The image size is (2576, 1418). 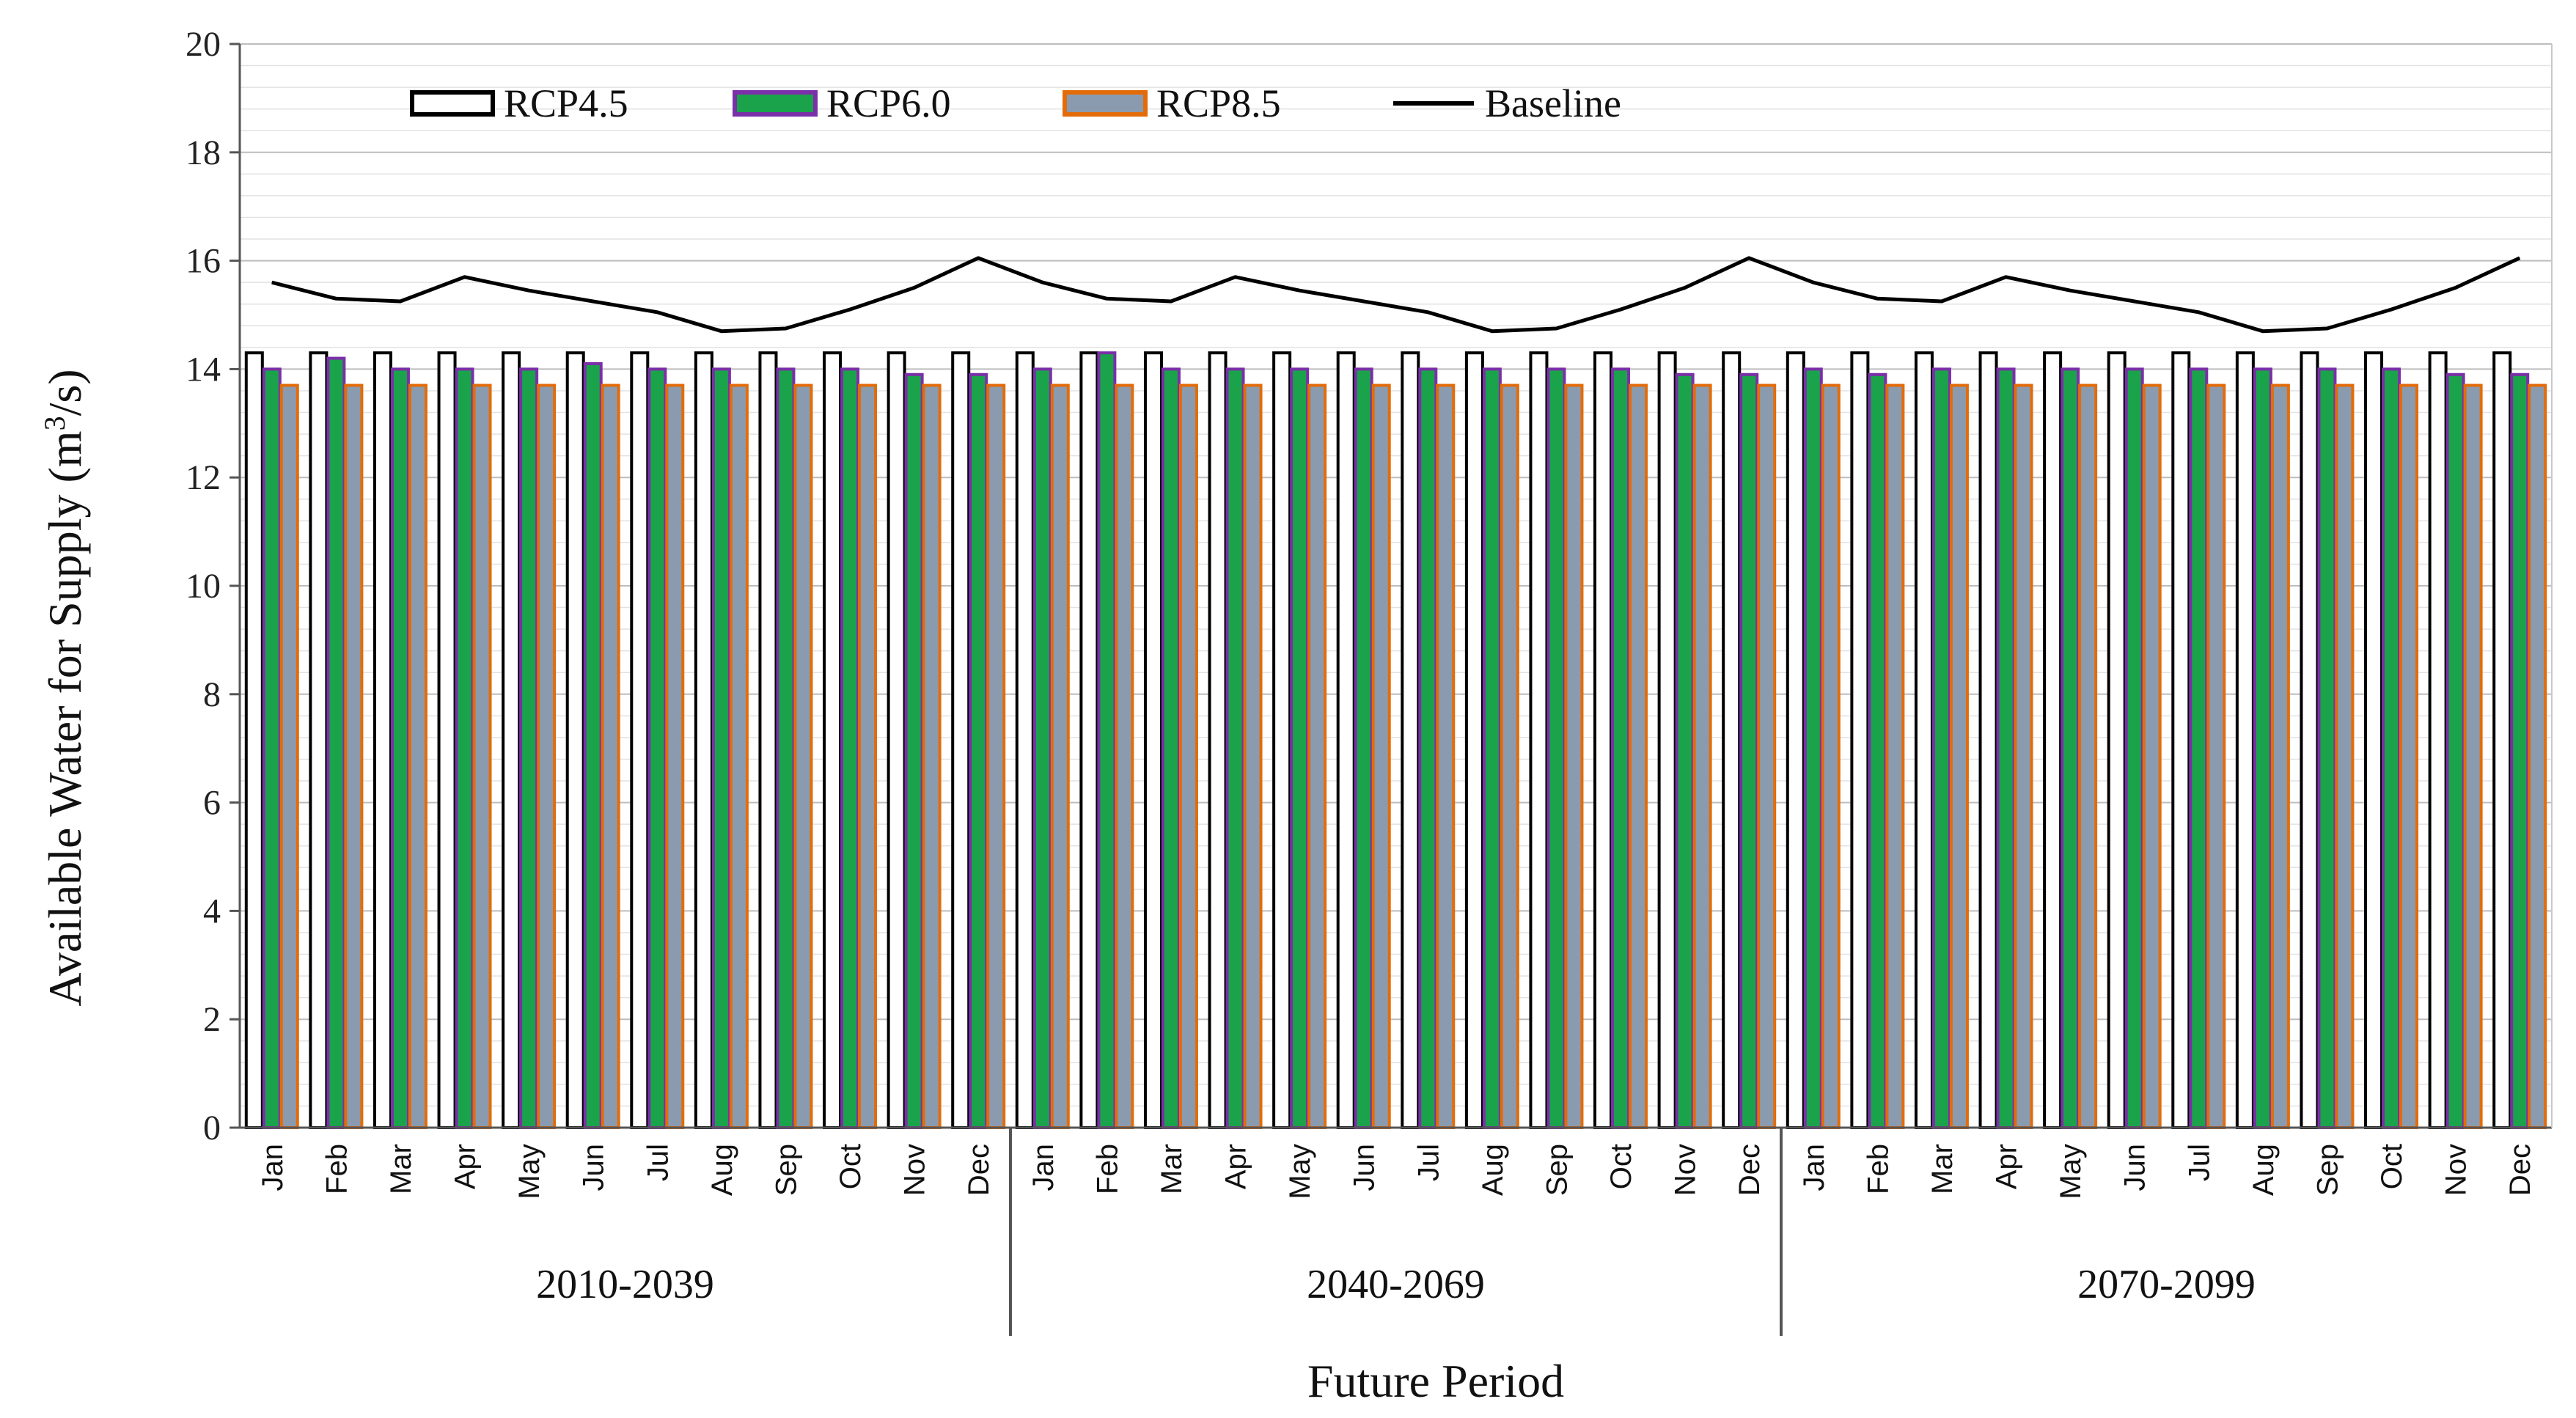 What do you see at coordinates (1553, 103) in the screenshot?
I see `legend-label-baseline: Baseline` at bounding box center [1553, 103].